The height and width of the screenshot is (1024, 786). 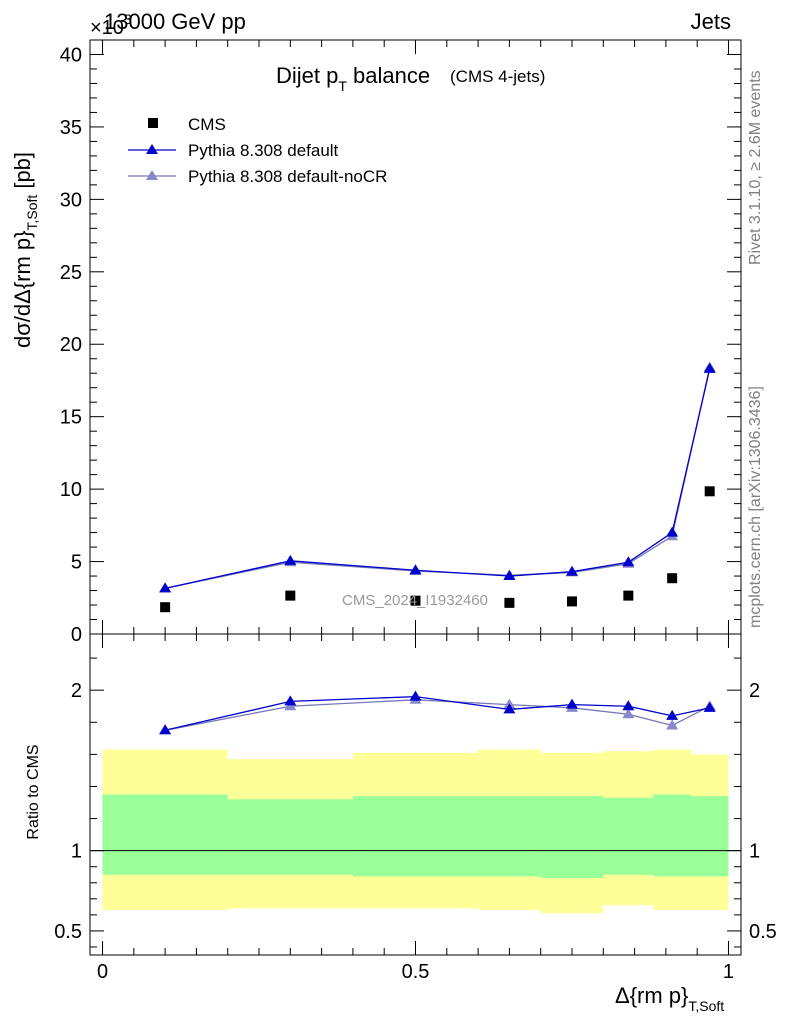 I want to click on lower-ylabel: Ratio to CMS, so click(x=33, y=791).